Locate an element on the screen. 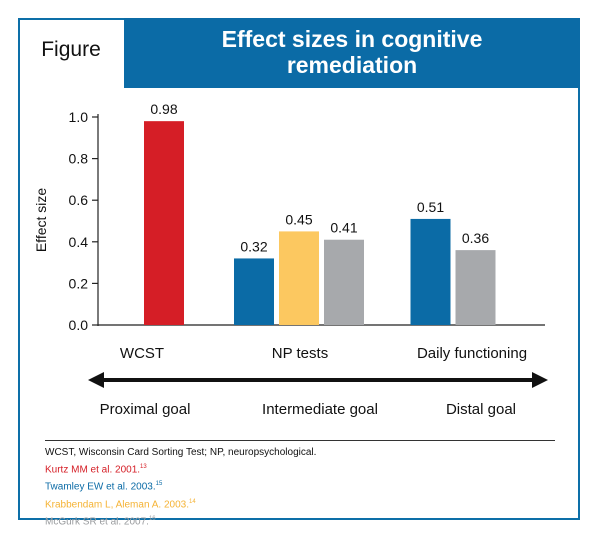 The width and height of the screenshot is (600, 538). footnote-text: Kurtz MM et al. 2001. is located at coordinates (93, 470).